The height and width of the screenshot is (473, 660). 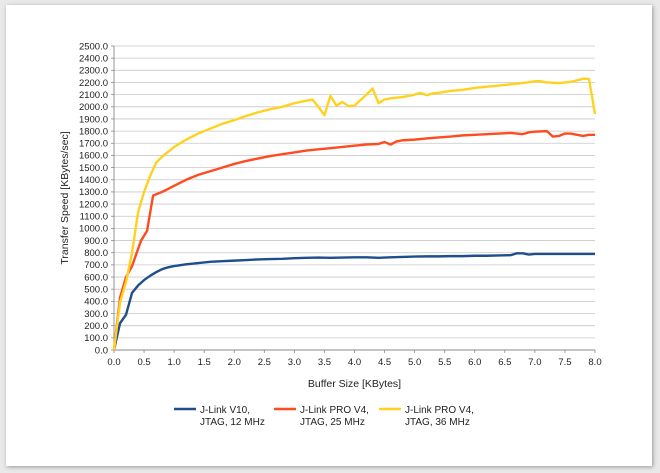 I want to click on y-tick-label: 2000.0, so click(x=93, y=107).